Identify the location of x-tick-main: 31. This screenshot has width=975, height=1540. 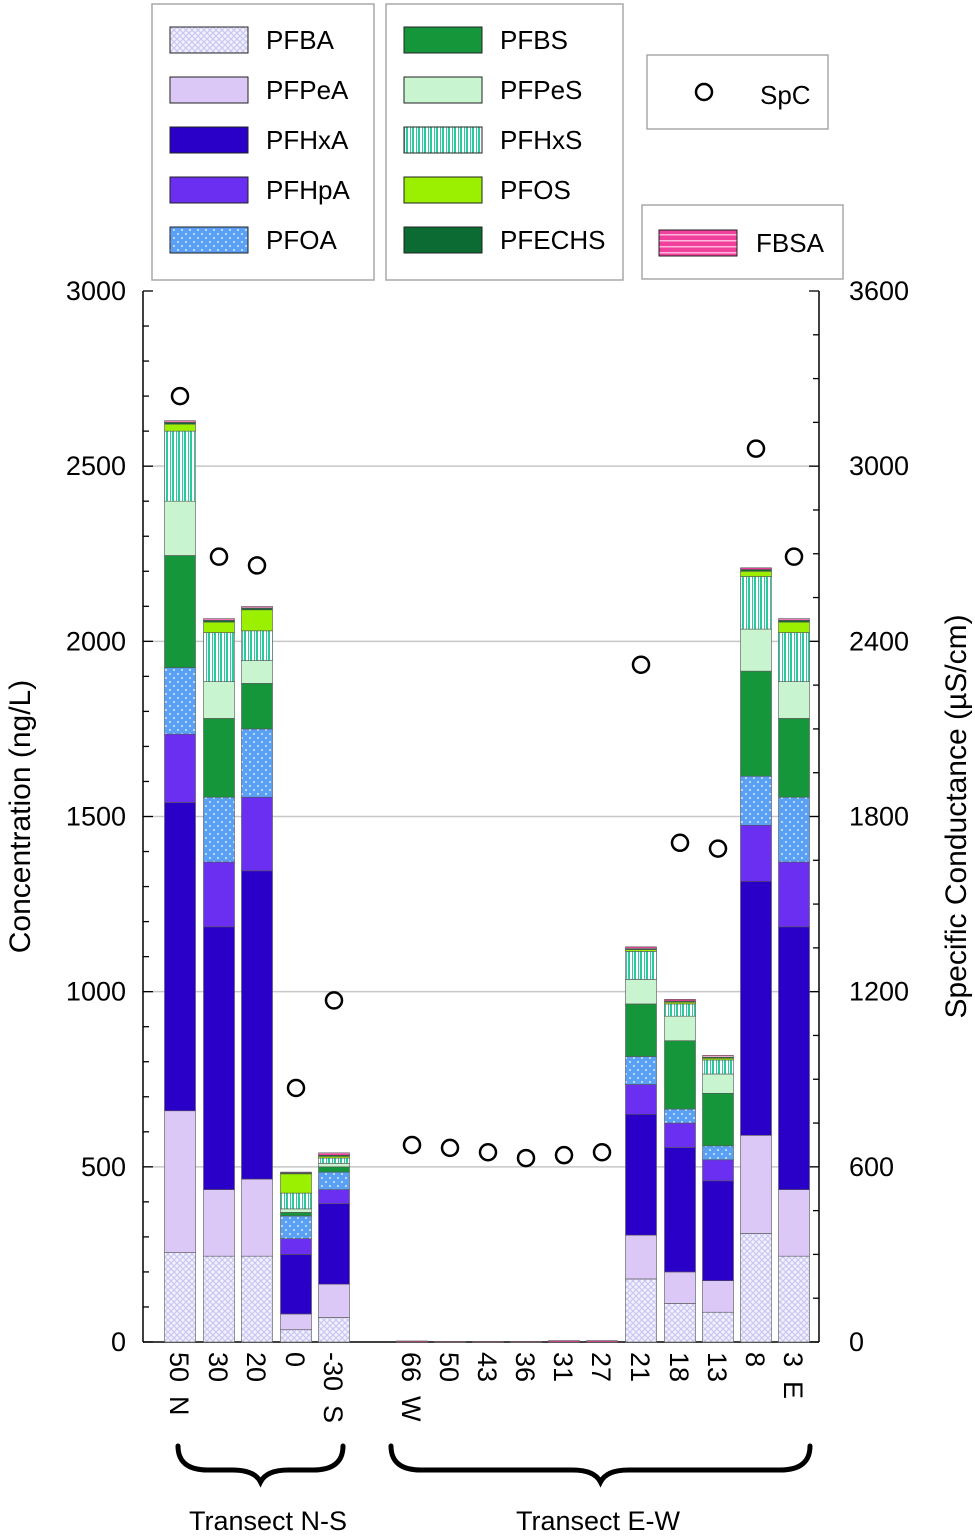
(563, 1367).